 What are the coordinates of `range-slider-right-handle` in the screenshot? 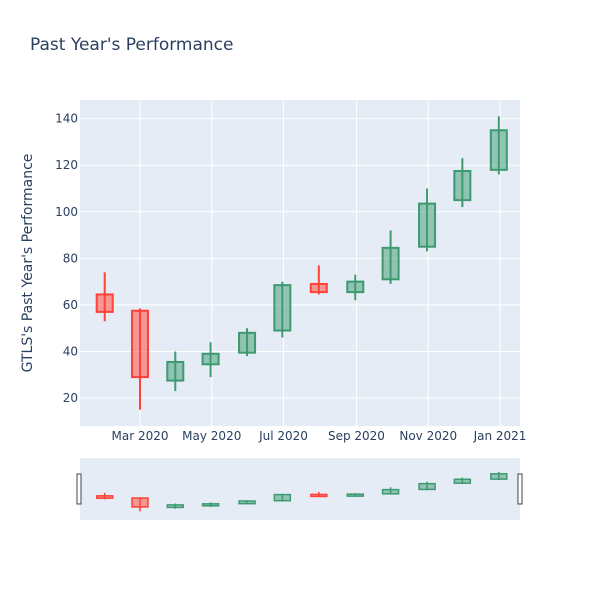 It's located at (520, 489).